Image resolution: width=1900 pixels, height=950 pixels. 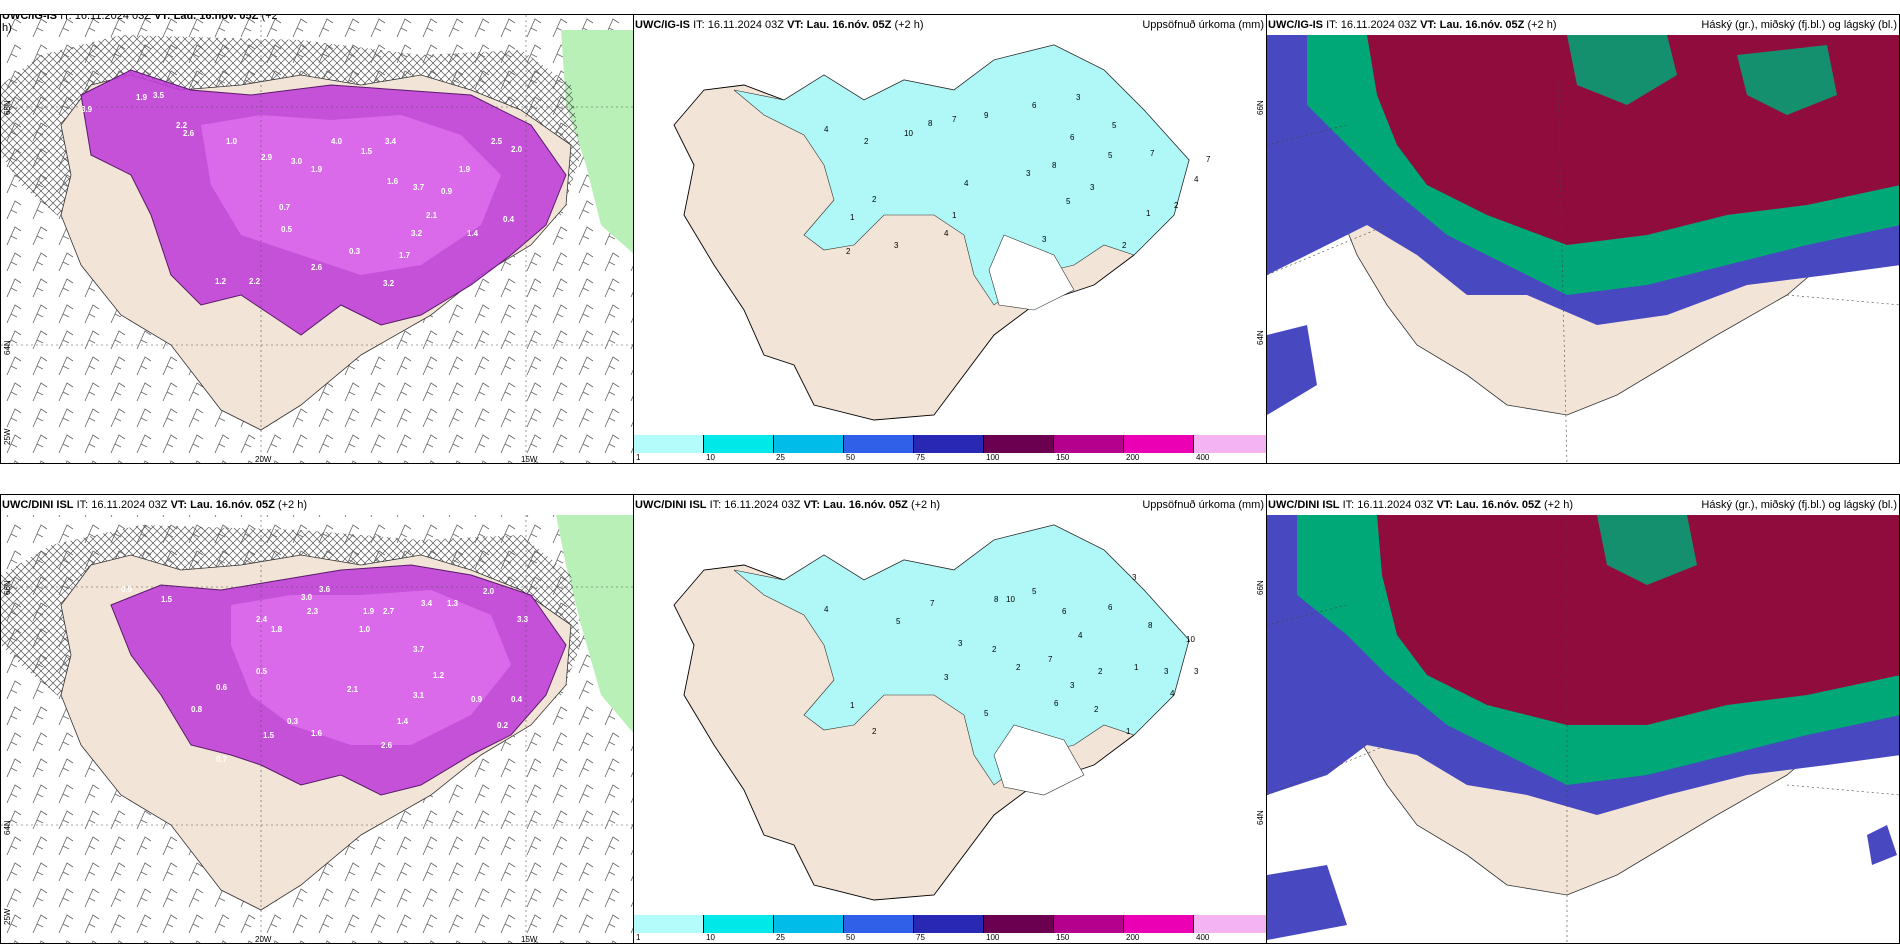 I want to click on colorbar-tick: 400, so click(x=1203, y=937).